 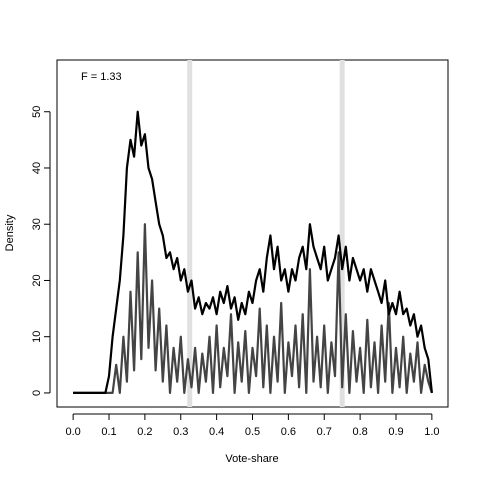 What do you see at coordinates (144, 432) in the screenshot?
I see `x-tick-label: 0.2` at bounding box center [144, 432].